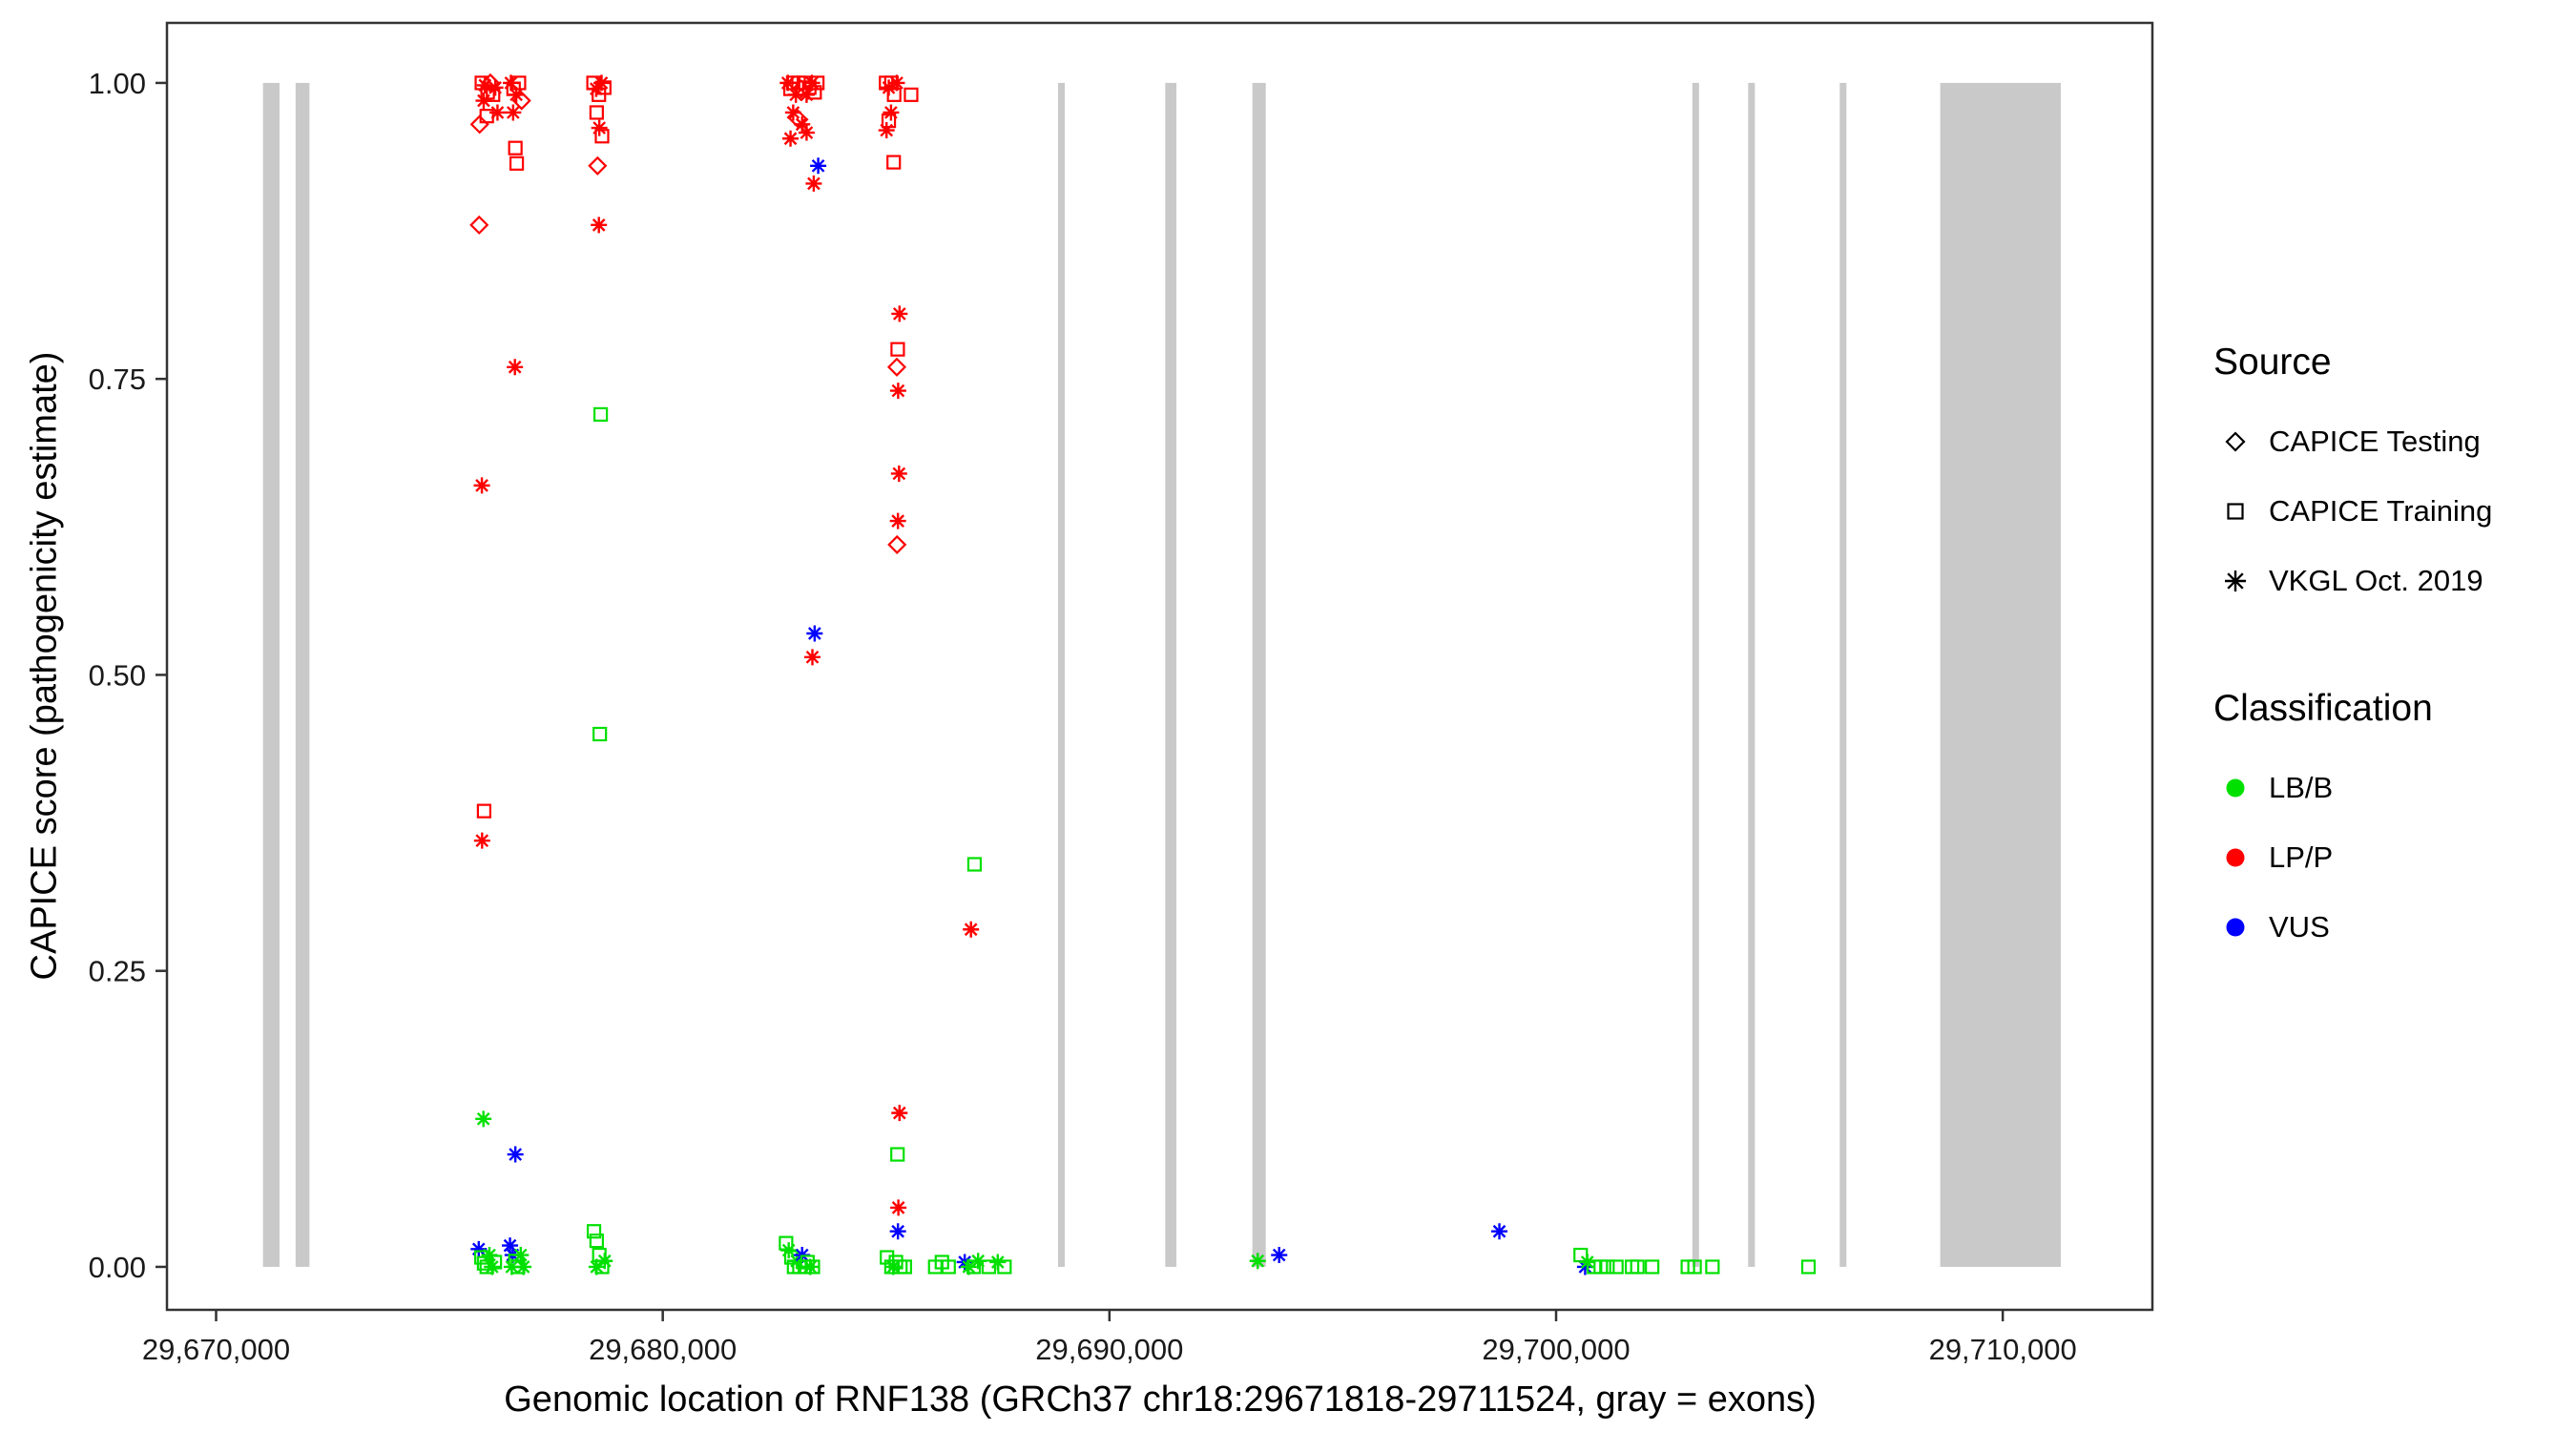  Describe the element at coordinates (117, 675) in the screenshot. I see `y-tick-label: 0.50` at that location.